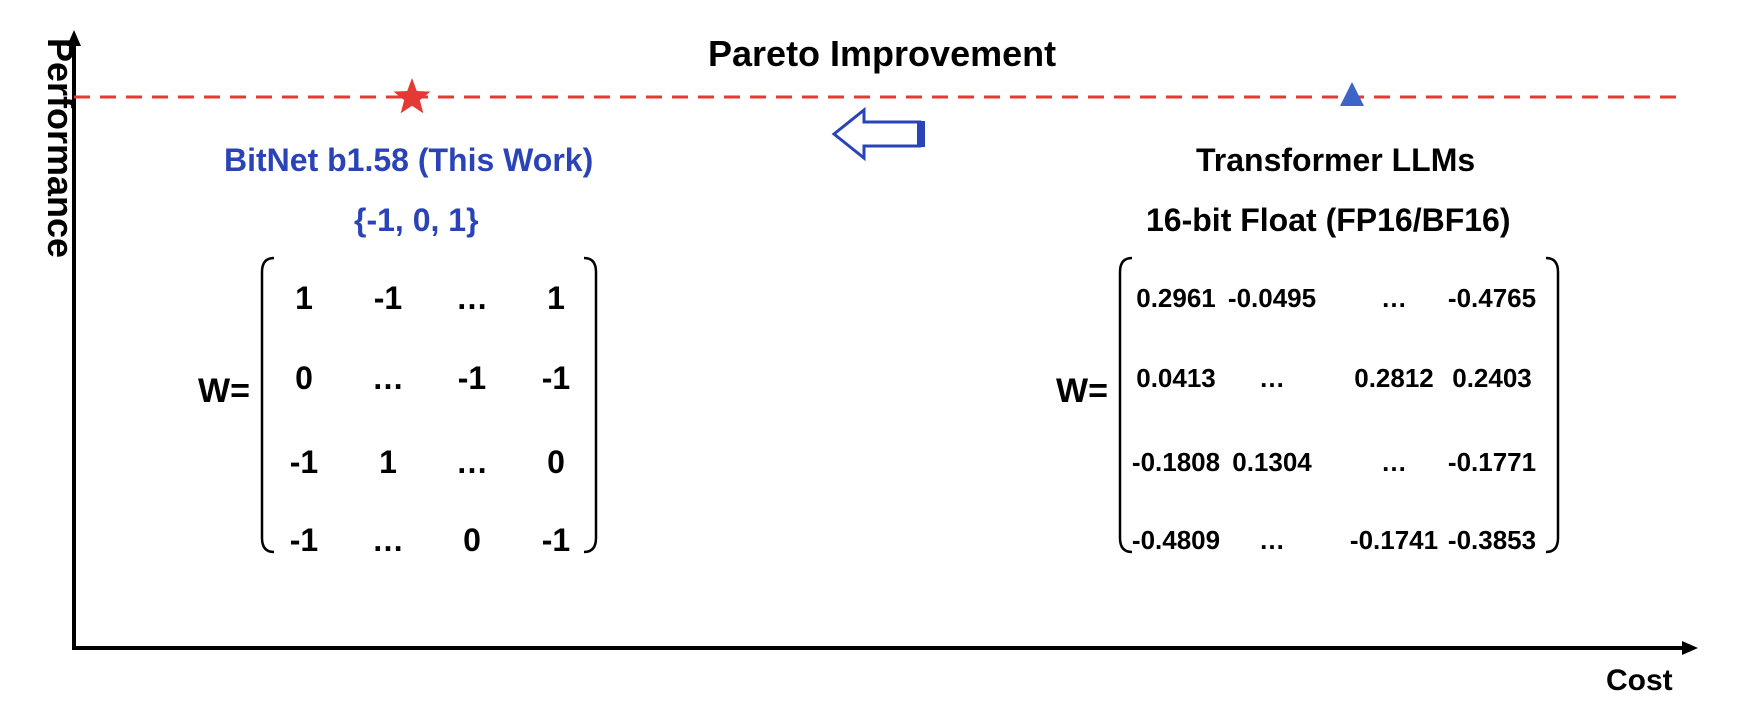 This screenshot has height=714, width=1740. I want to click on matrix-cell: 0.2403, so click(1492, 378).